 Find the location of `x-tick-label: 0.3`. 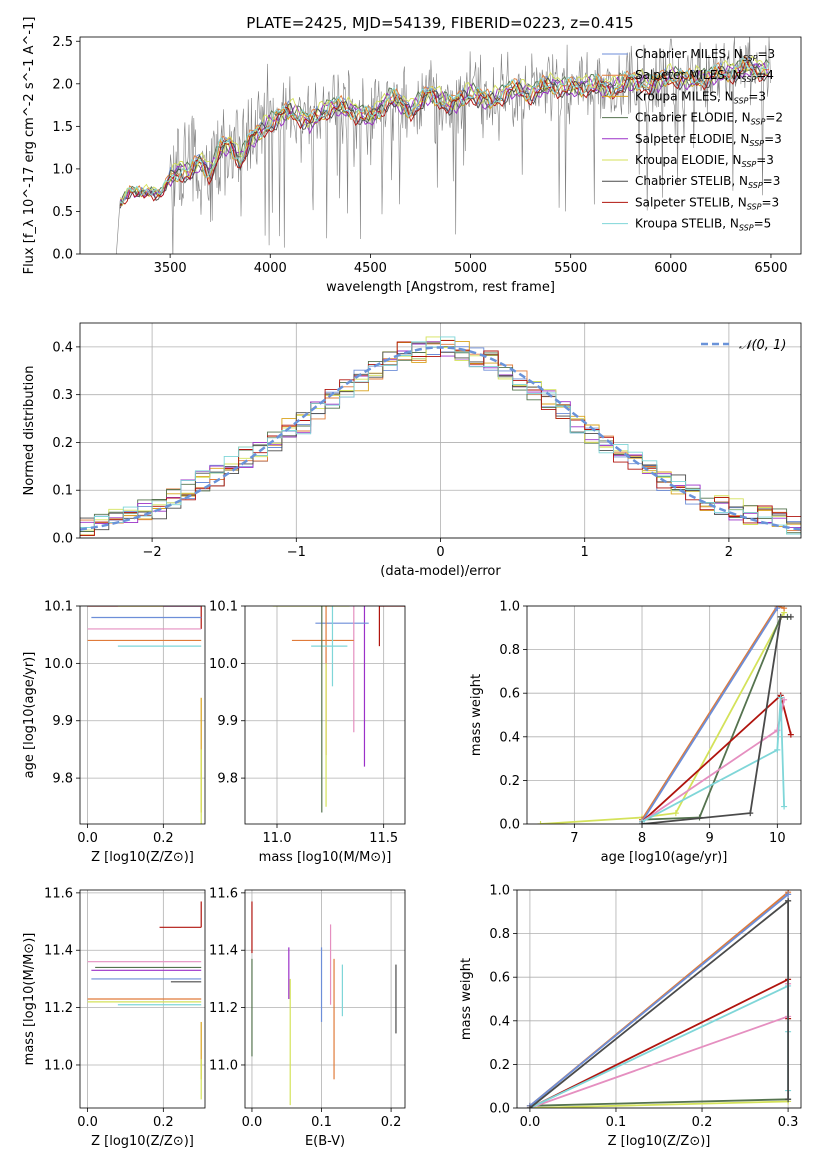

x-tick-label: 0.3 is located at coordinates (788, 1122).